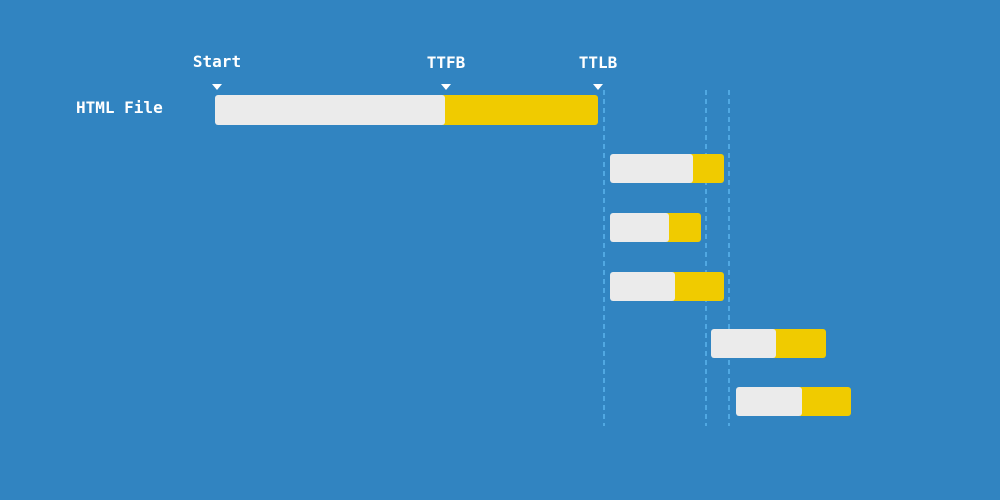 This screenshot has width=1000, height=500. What do you see at coordinates (598, 62) in the screenshot?
I see `marker-label: TTLB` at bounding box center [598, 62].